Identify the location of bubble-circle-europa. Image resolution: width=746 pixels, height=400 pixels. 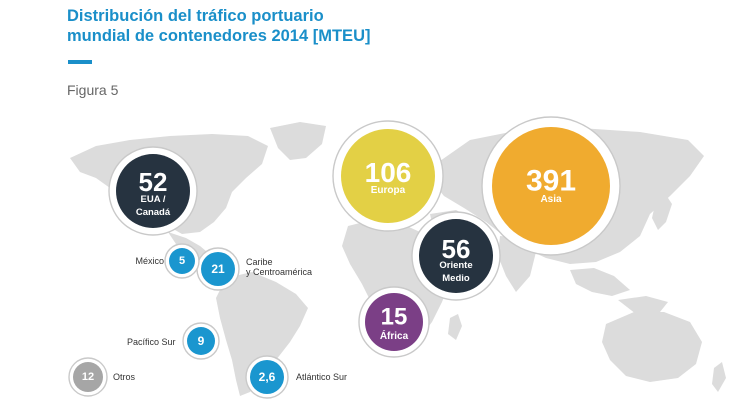
(388, 176).